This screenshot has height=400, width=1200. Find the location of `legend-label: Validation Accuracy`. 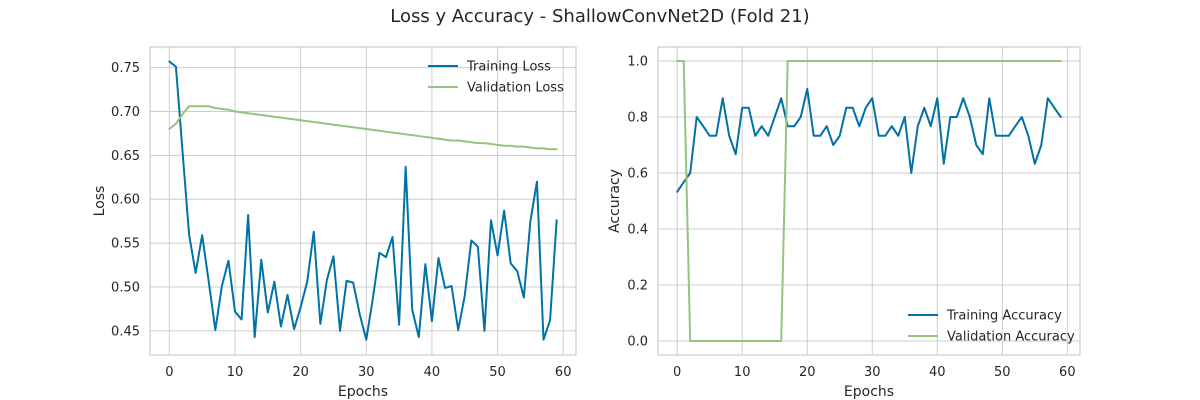

legend-label: Validation Accuracy is located at coordinates (1011, 337).